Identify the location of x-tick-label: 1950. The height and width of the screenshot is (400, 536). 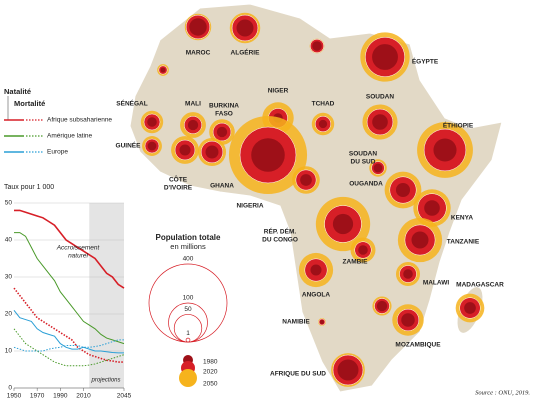
(14, 396).